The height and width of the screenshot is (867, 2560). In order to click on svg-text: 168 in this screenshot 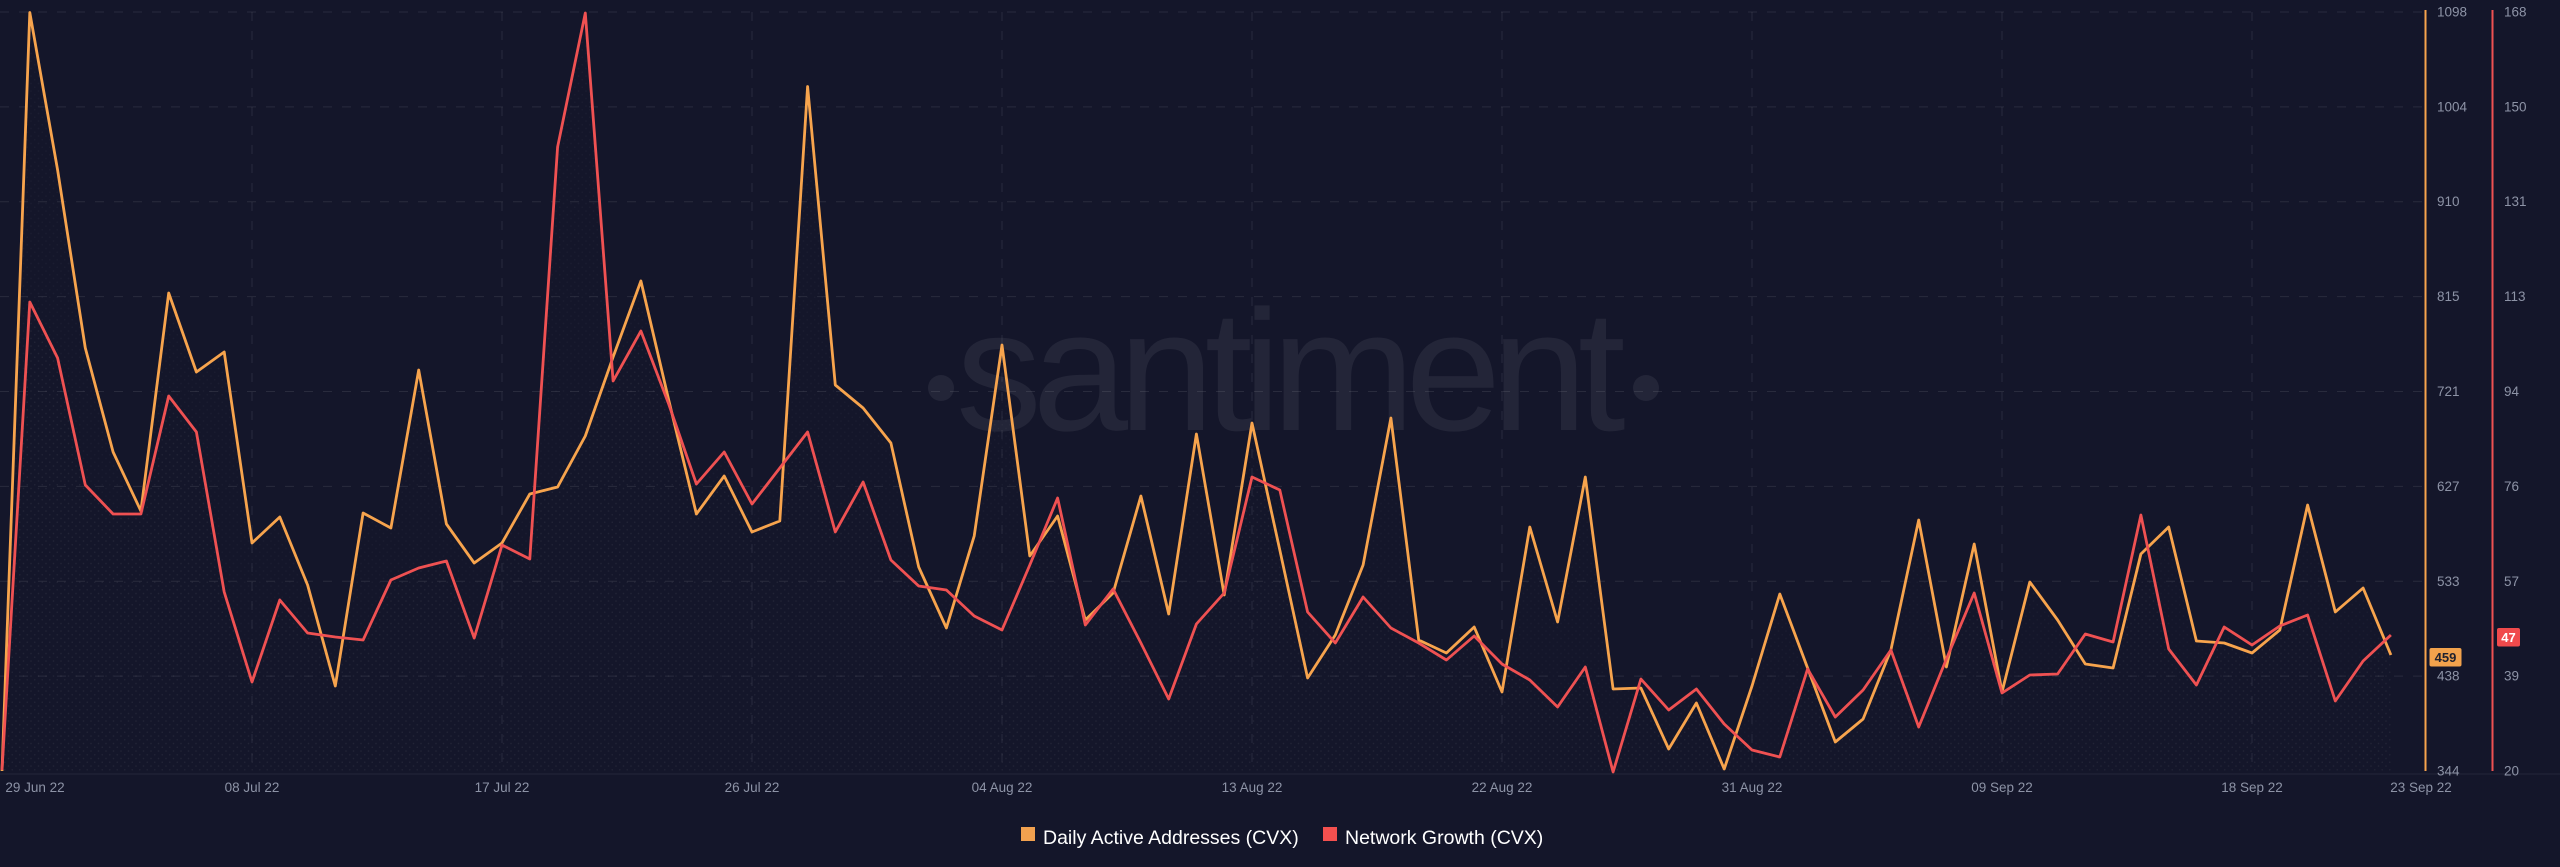, I will do `click(2515, 12)`.